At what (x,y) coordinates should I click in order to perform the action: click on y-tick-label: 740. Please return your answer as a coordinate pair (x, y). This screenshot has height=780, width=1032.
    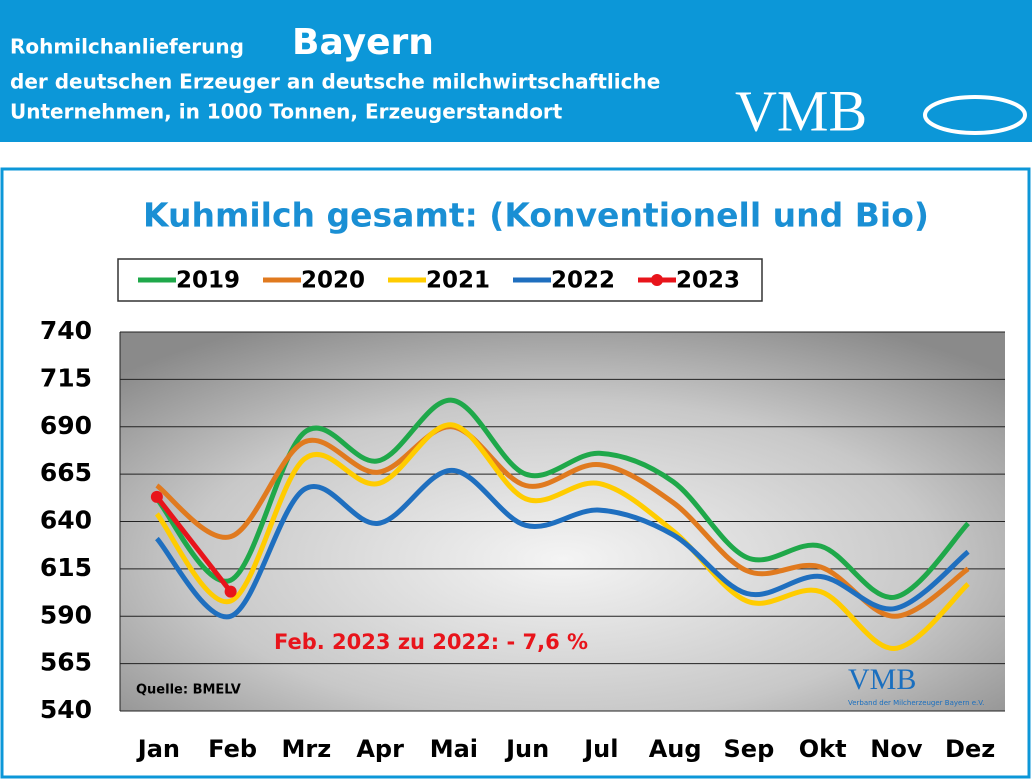
    Looking at the image, I should click on (66, 330).